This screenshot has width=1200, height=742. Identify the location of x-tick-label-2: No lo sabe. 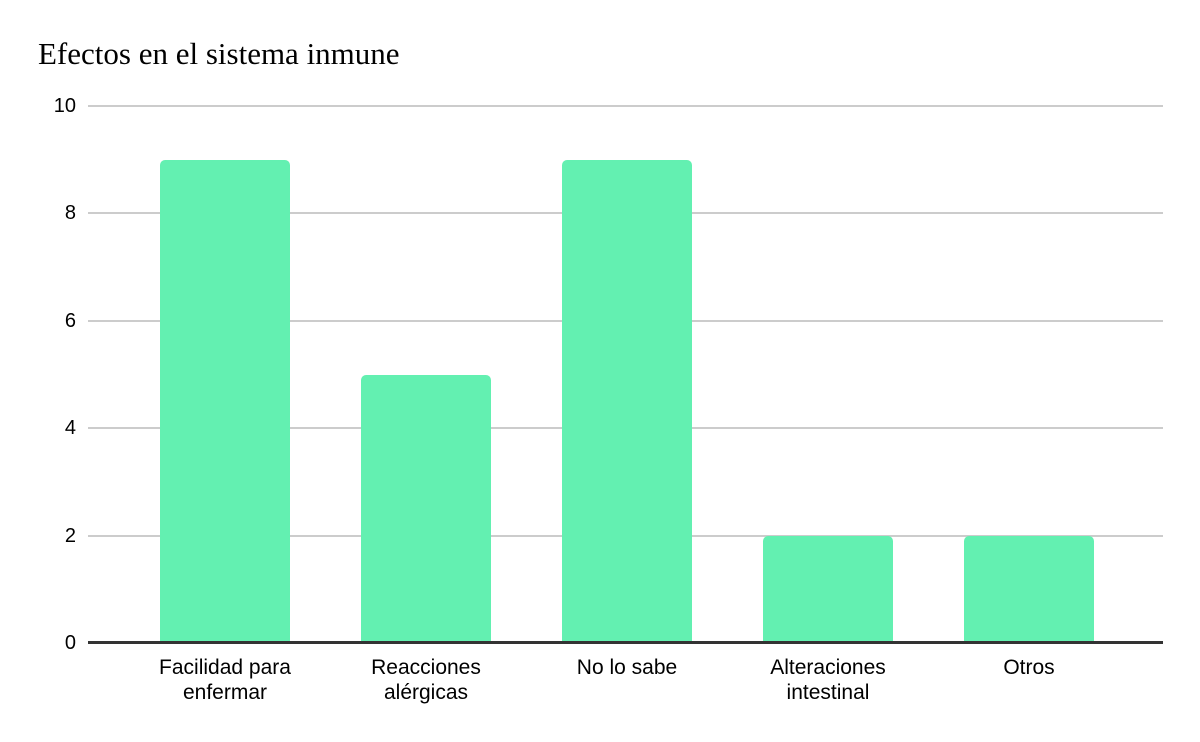
(627, 667).